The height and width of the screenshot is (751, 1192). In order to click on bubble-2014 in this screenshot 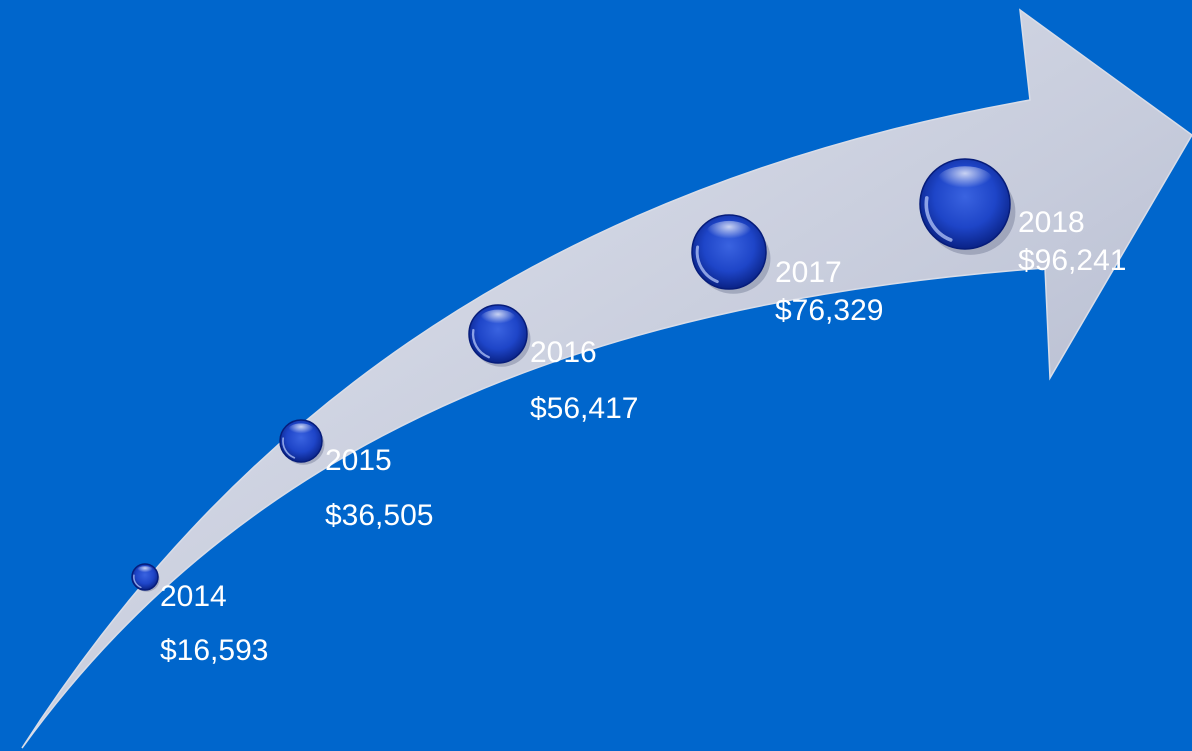, I will do `click(145, 577)`.